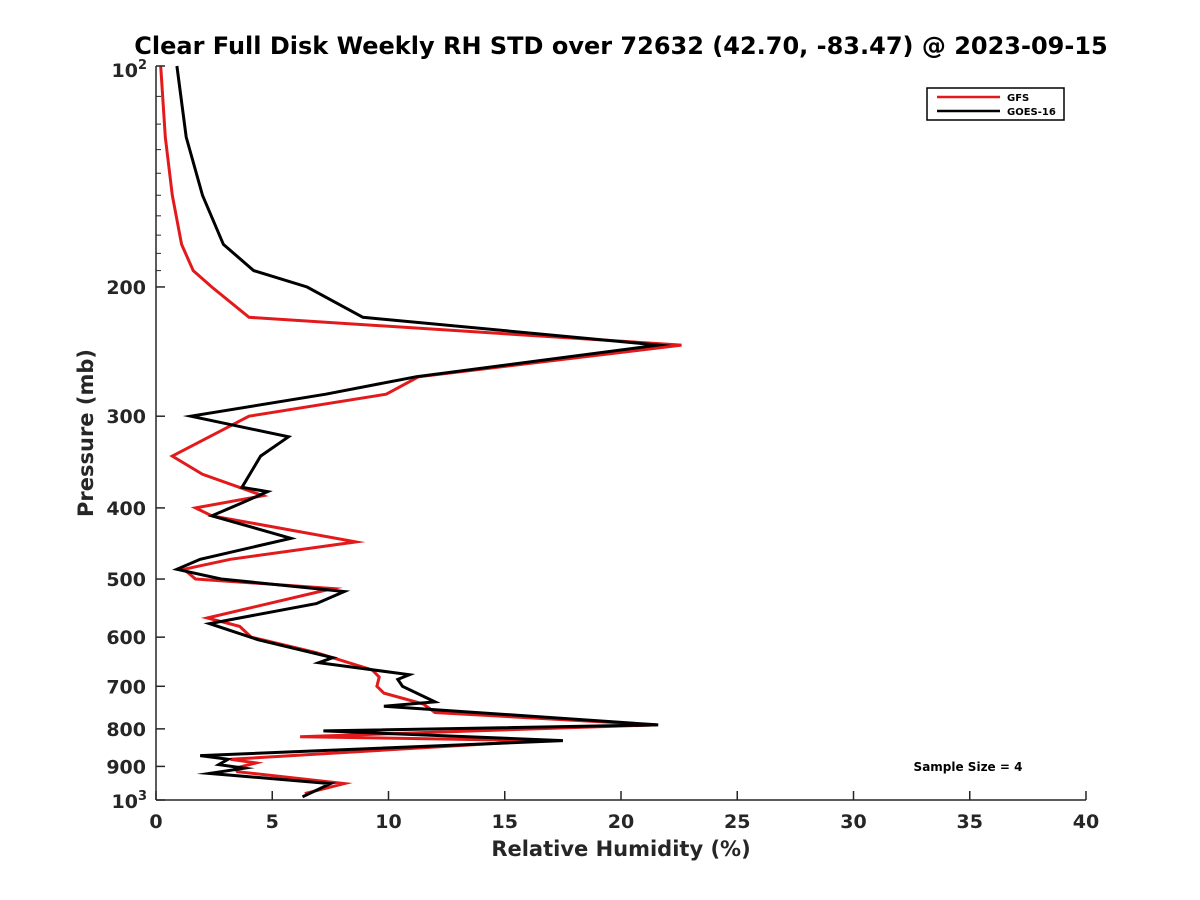 The height and width of the screenshot is (900, 1200). I want to click on x-tick-label: 20, so click(621, 822).